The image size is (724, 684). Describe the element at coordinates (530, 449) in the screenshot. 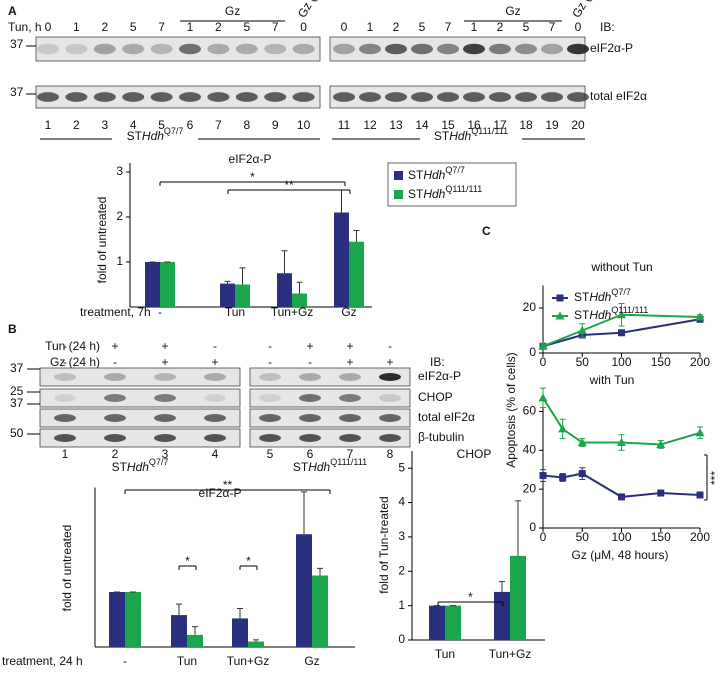

I see `y-tick-label: 40` at that location.